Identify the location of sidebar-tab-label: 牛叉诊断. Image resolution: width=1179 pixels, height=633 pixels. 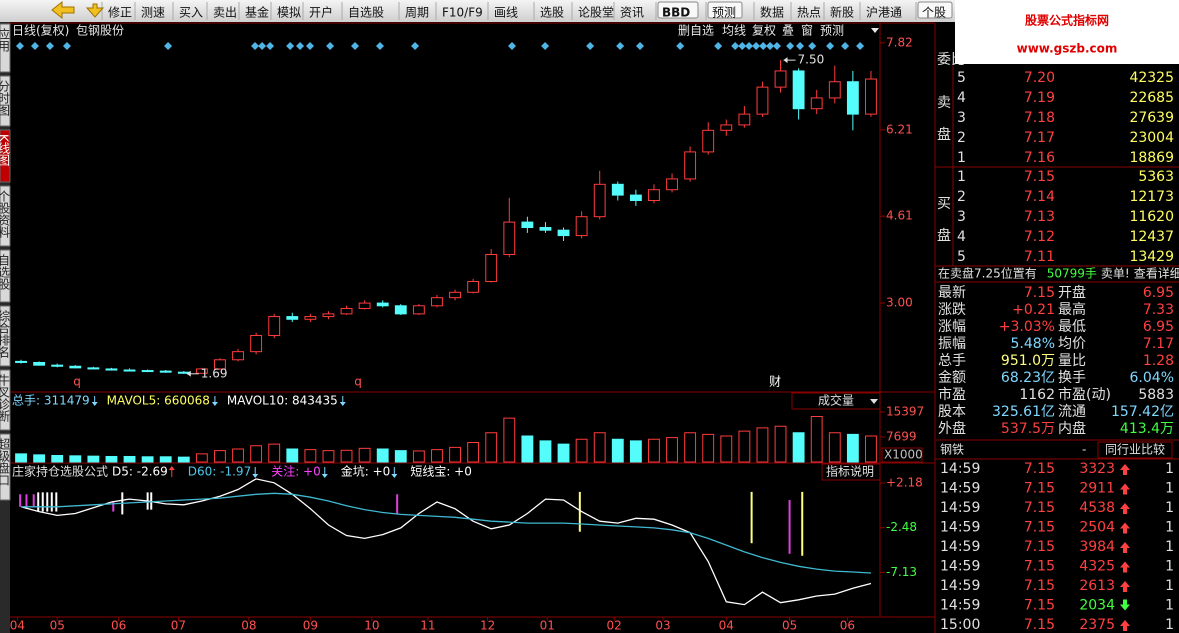
(5, 398).